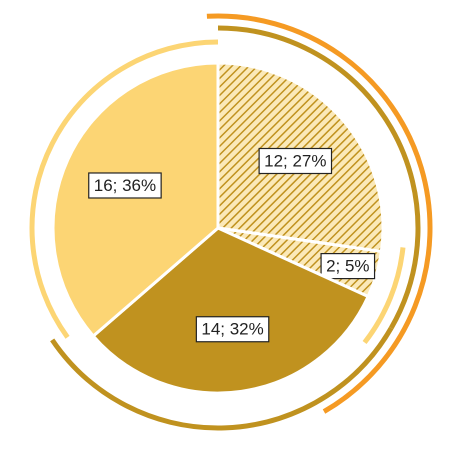  I want to click on data-label: 16; 36%, so click(125, 185).